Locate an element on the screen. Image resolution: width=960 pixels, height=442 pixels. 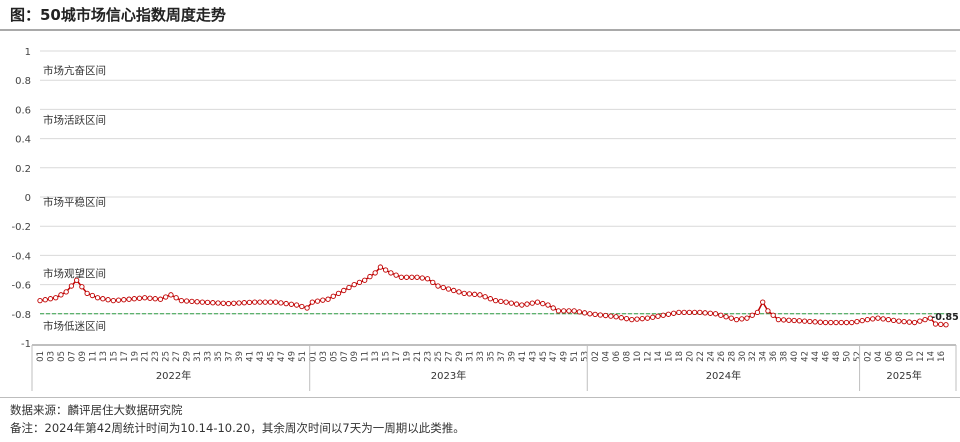
y-tick-label: 0.2 is located at coordinates (23, 169).